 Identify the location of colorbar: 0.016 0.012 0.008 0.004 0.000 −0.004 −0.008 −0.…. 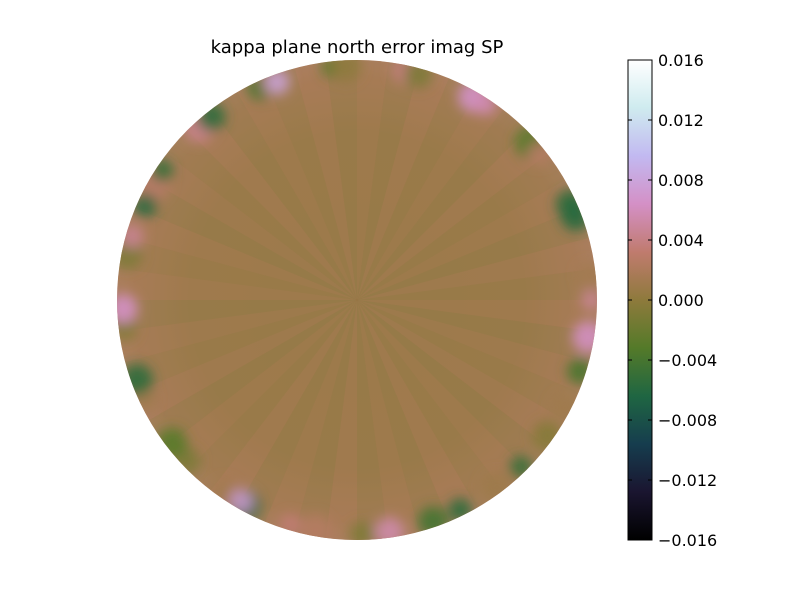
(672, 300).